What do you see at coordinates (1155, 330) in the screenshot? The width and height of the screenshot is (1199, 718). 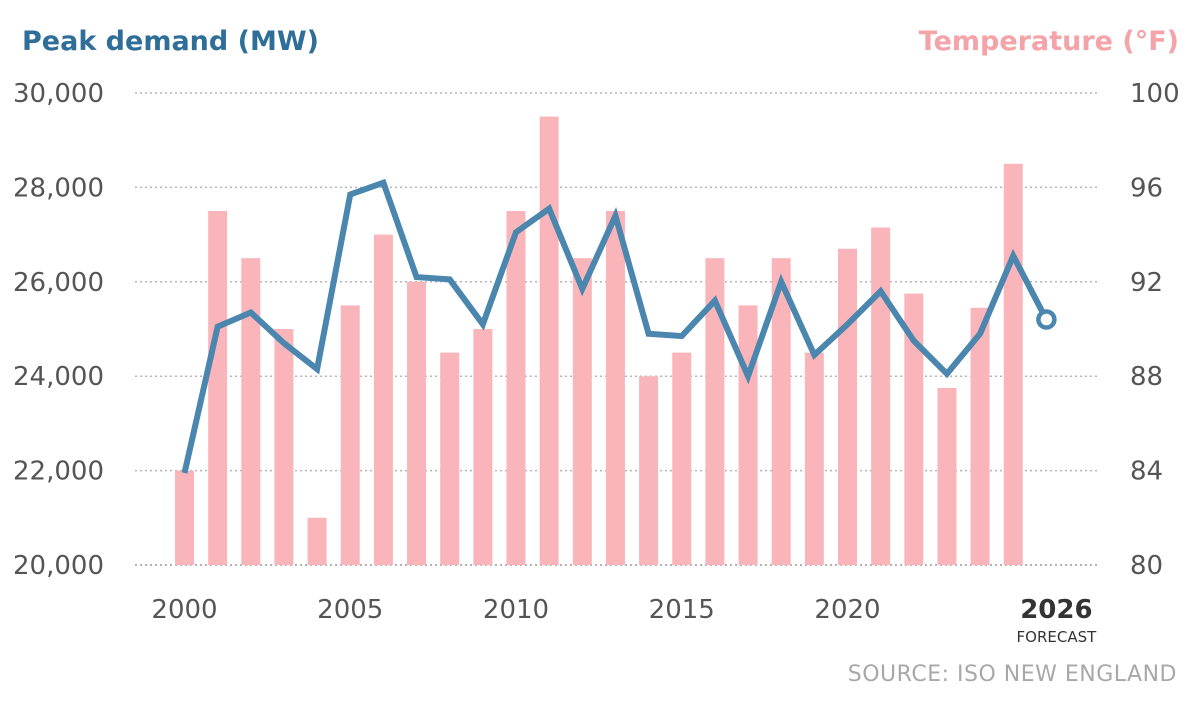 I see `right-axis-ticks: 80 84 88 92 96 100` at bounding box center [1155, 330].